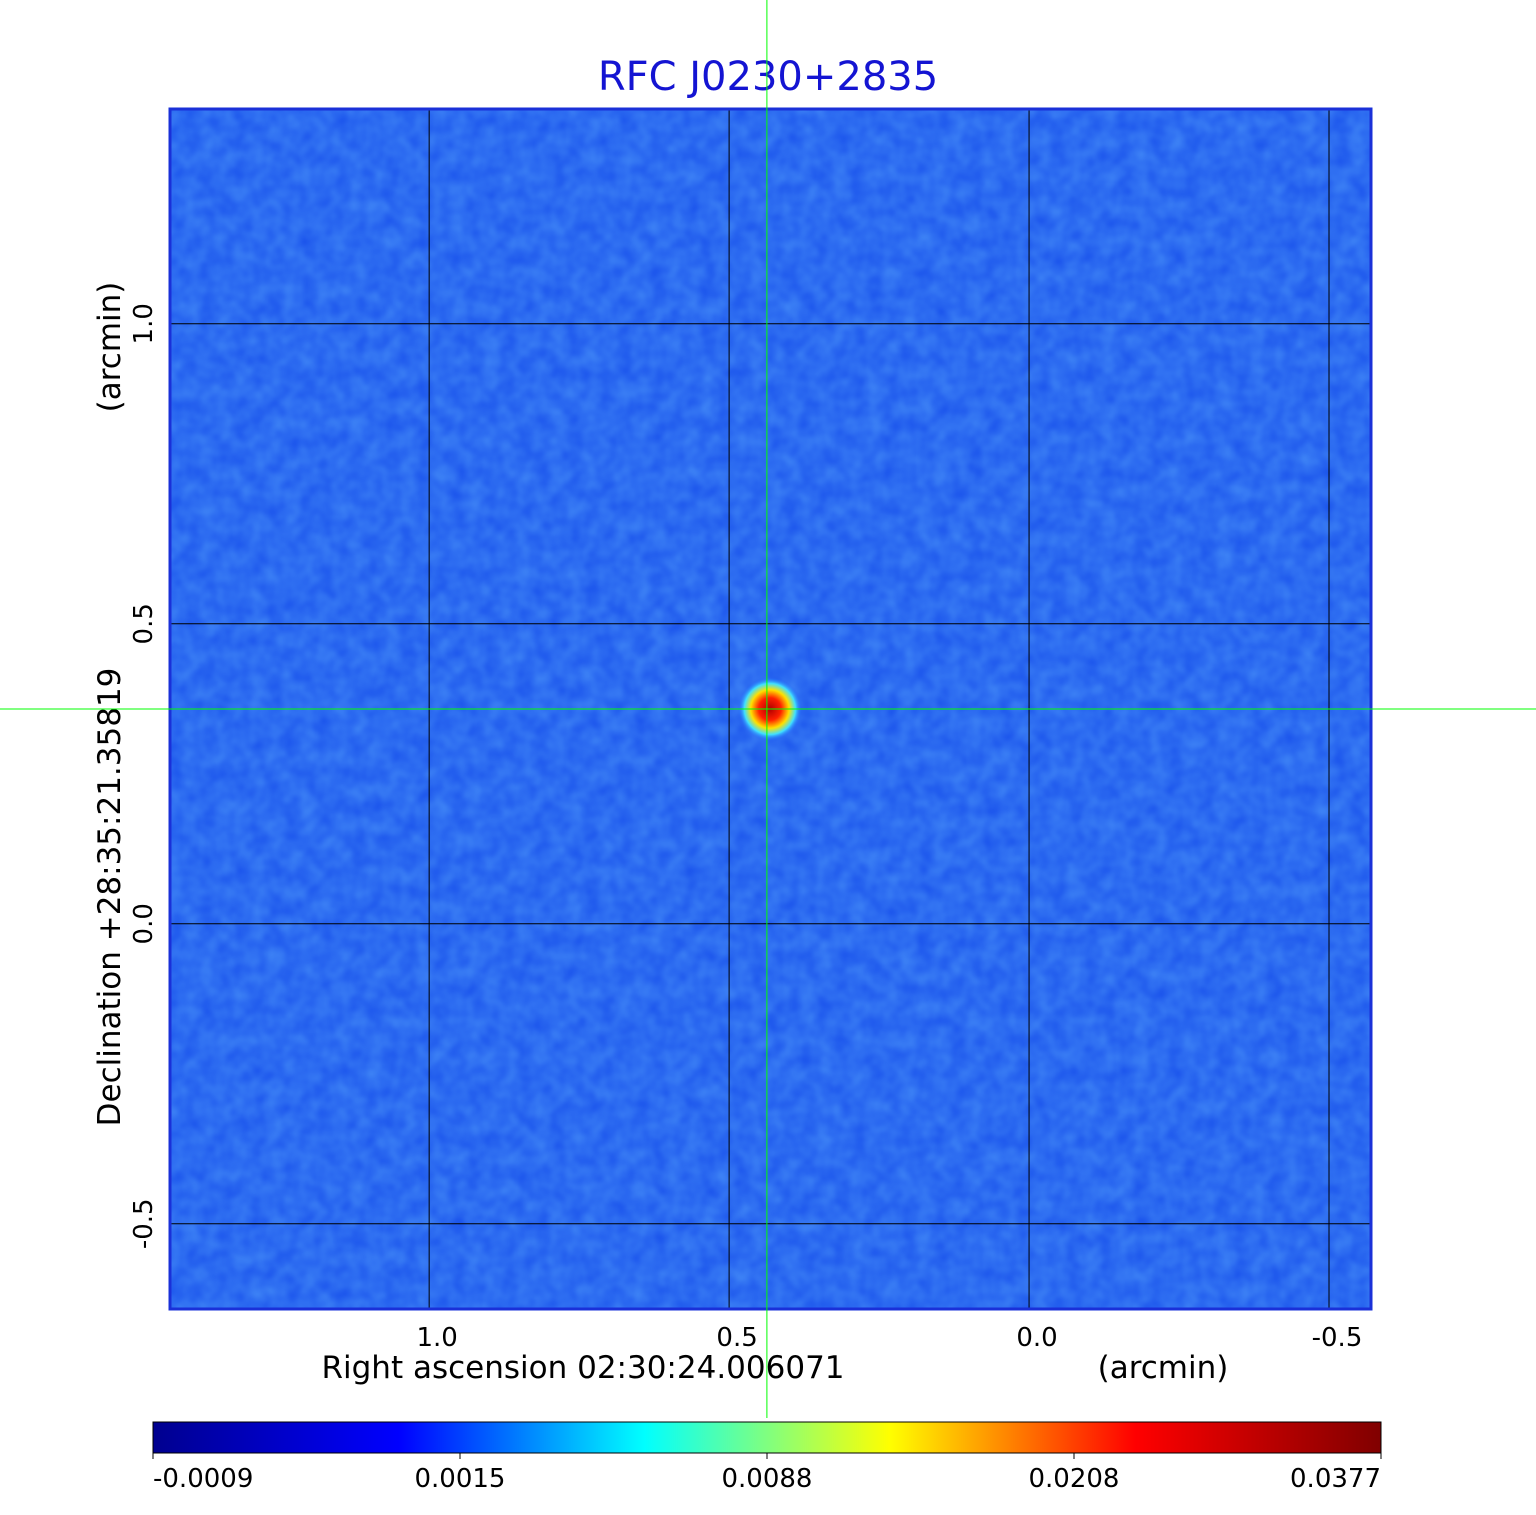 This screenshot has height=1515, width=1536. Describe the element at coordinates (1074, 1479) in the screenshot. I see `colorbar-tick-label: 0.0208` at that location.